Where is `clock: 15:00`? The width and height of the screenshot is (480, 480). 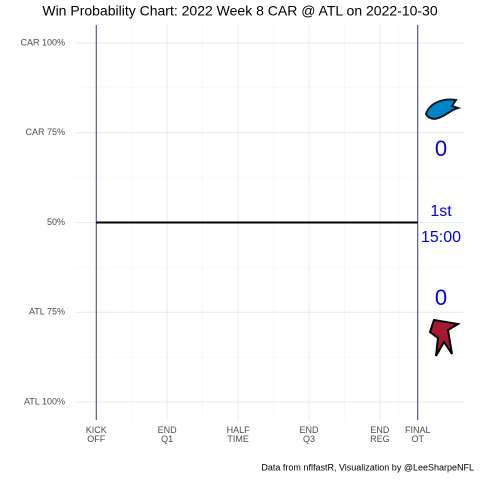
clock: 15:00 is located at coordinates (441, 237).